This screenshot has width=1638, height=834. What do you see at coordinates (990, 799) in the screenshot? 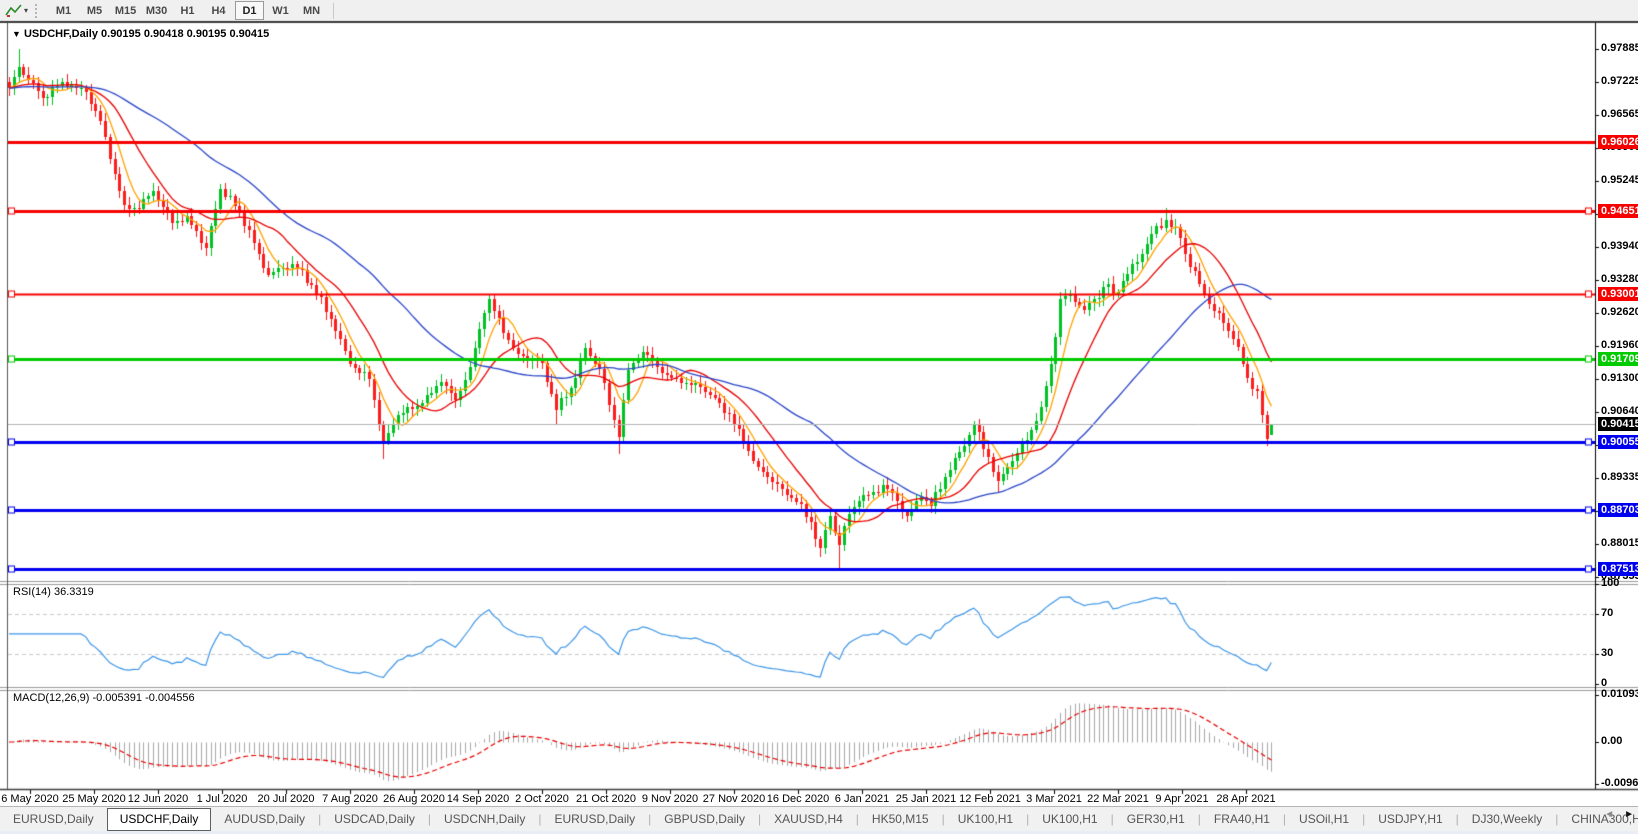
I see `date-axis-label: 12 Feb 2021` at bounding box center [990, 799].